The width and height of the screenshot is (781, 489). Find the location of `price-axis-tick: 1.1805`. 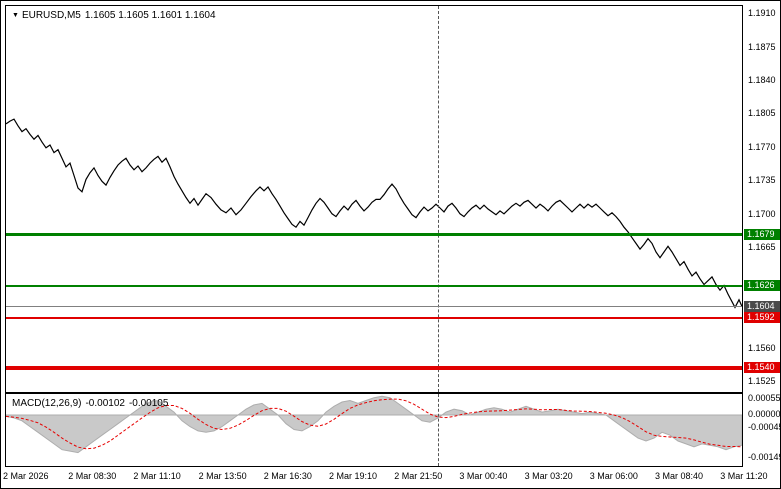

price-axis-tick: 1.1805 is located at coordinates (762, 113).